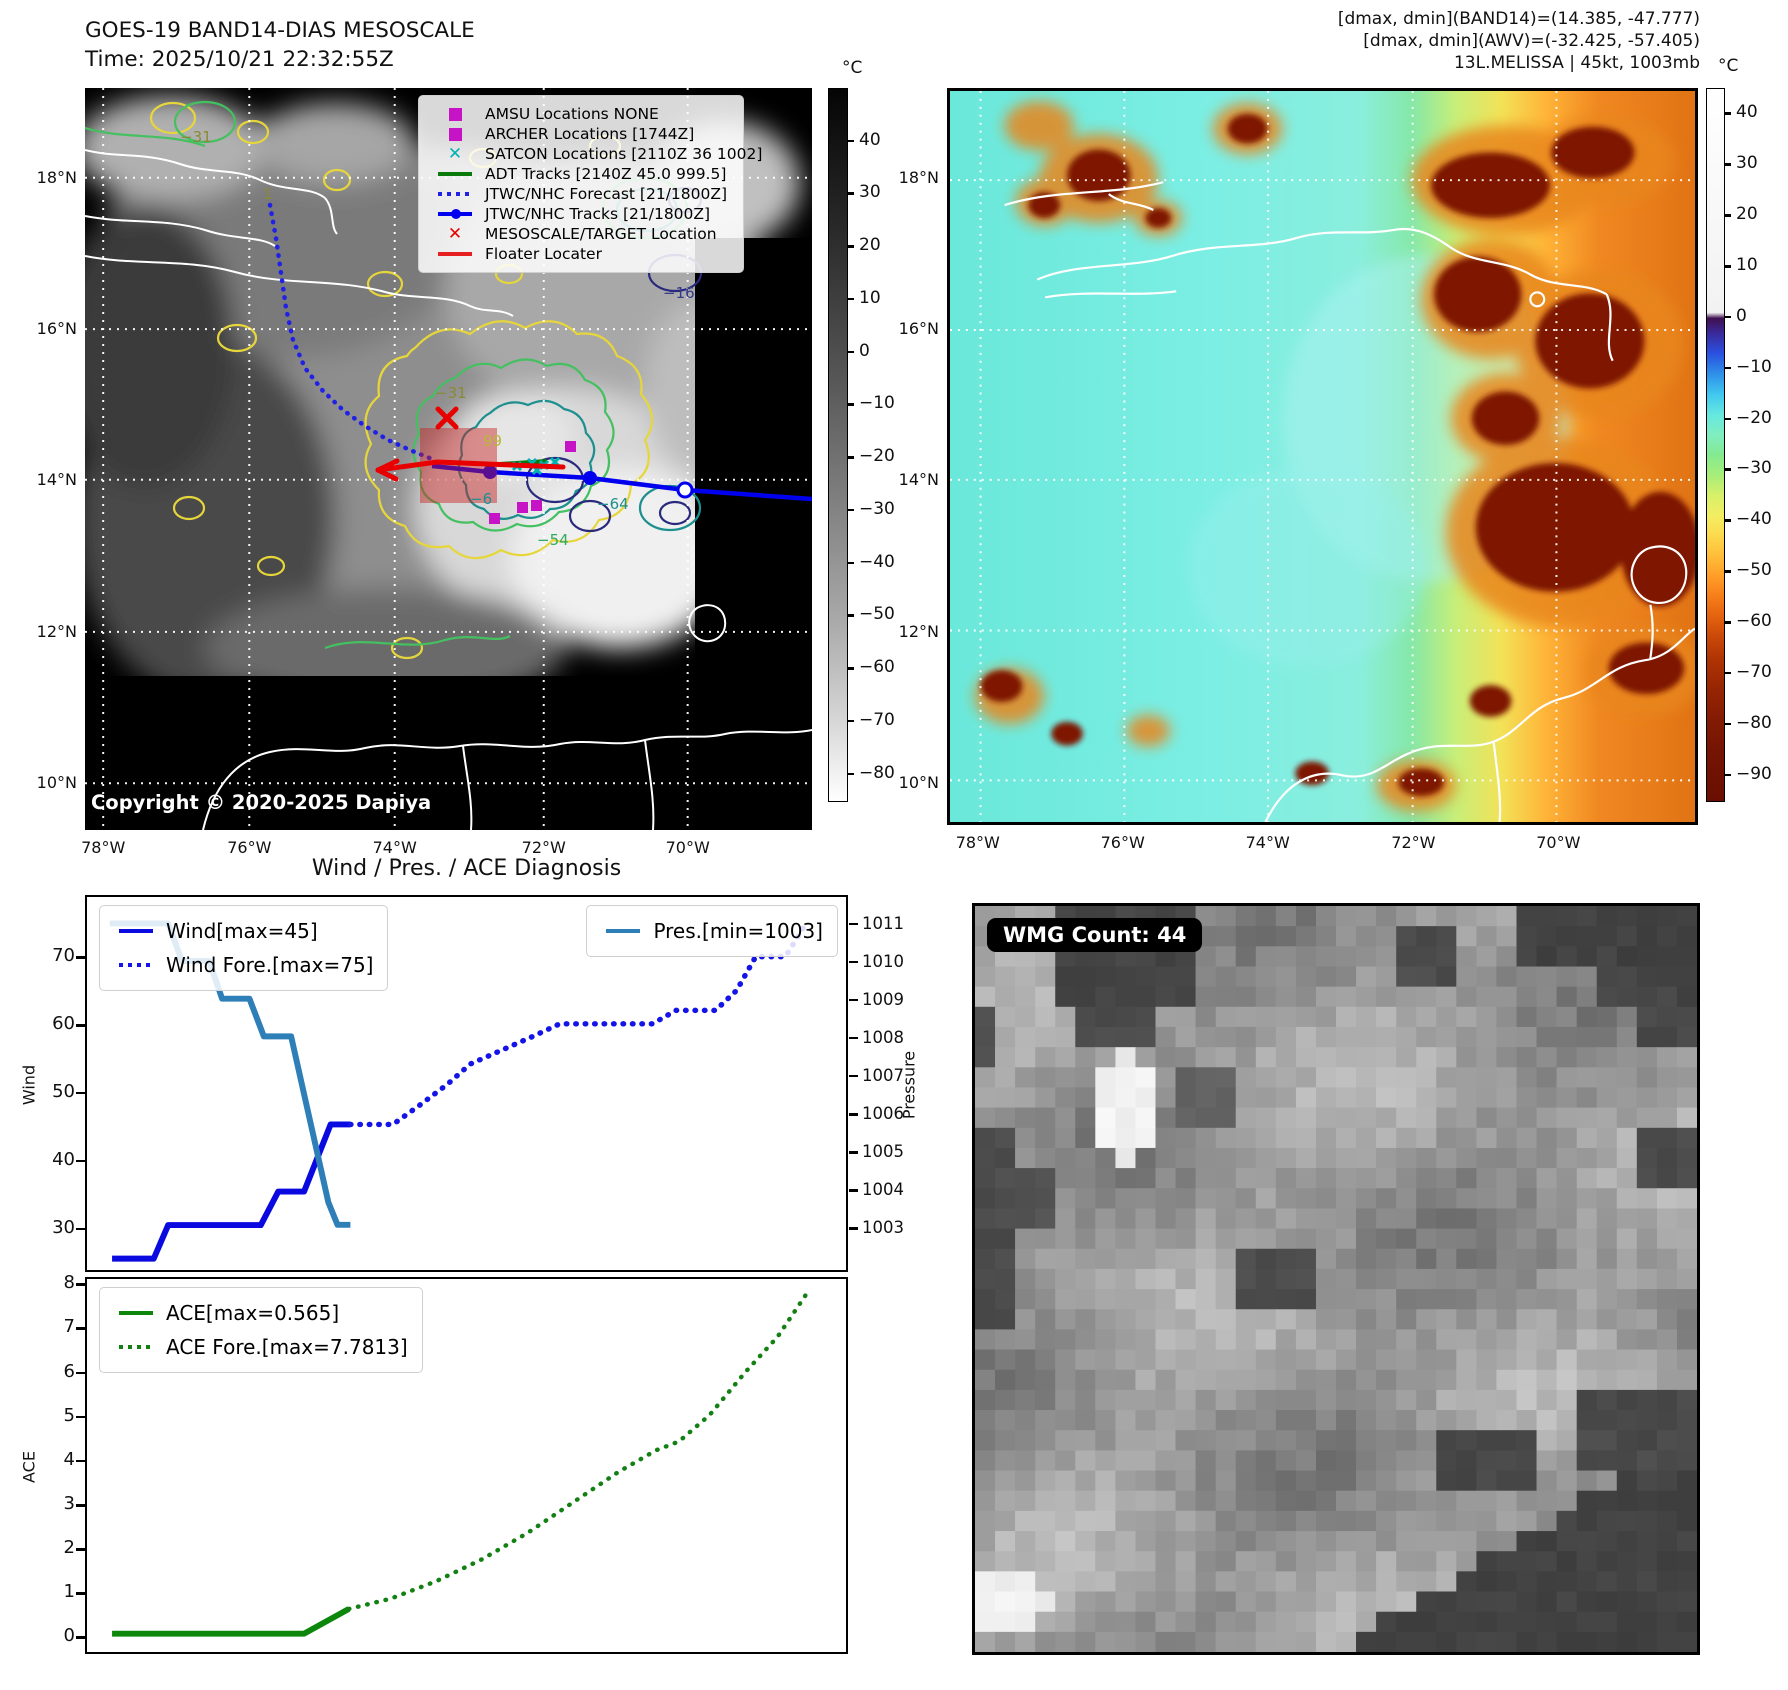 This screenshot has height=1690, width=1788. Describe the element at coordinates (287, 1347) in the screenshot. I see `legend-label: ACE Fore.[max=7.7813]` at that location.